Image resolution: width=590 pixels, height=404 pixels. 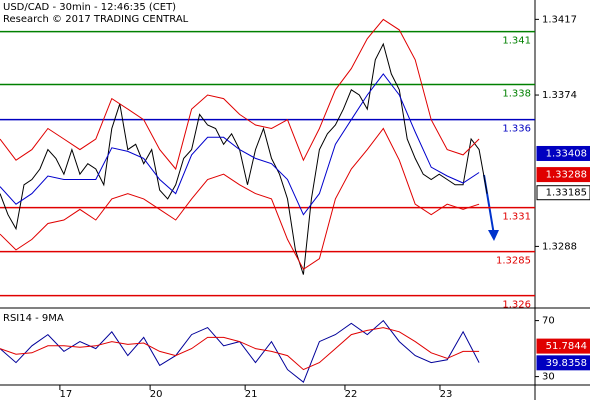 I want to click on x-tick-label: 22, so click(x=351, y=394).